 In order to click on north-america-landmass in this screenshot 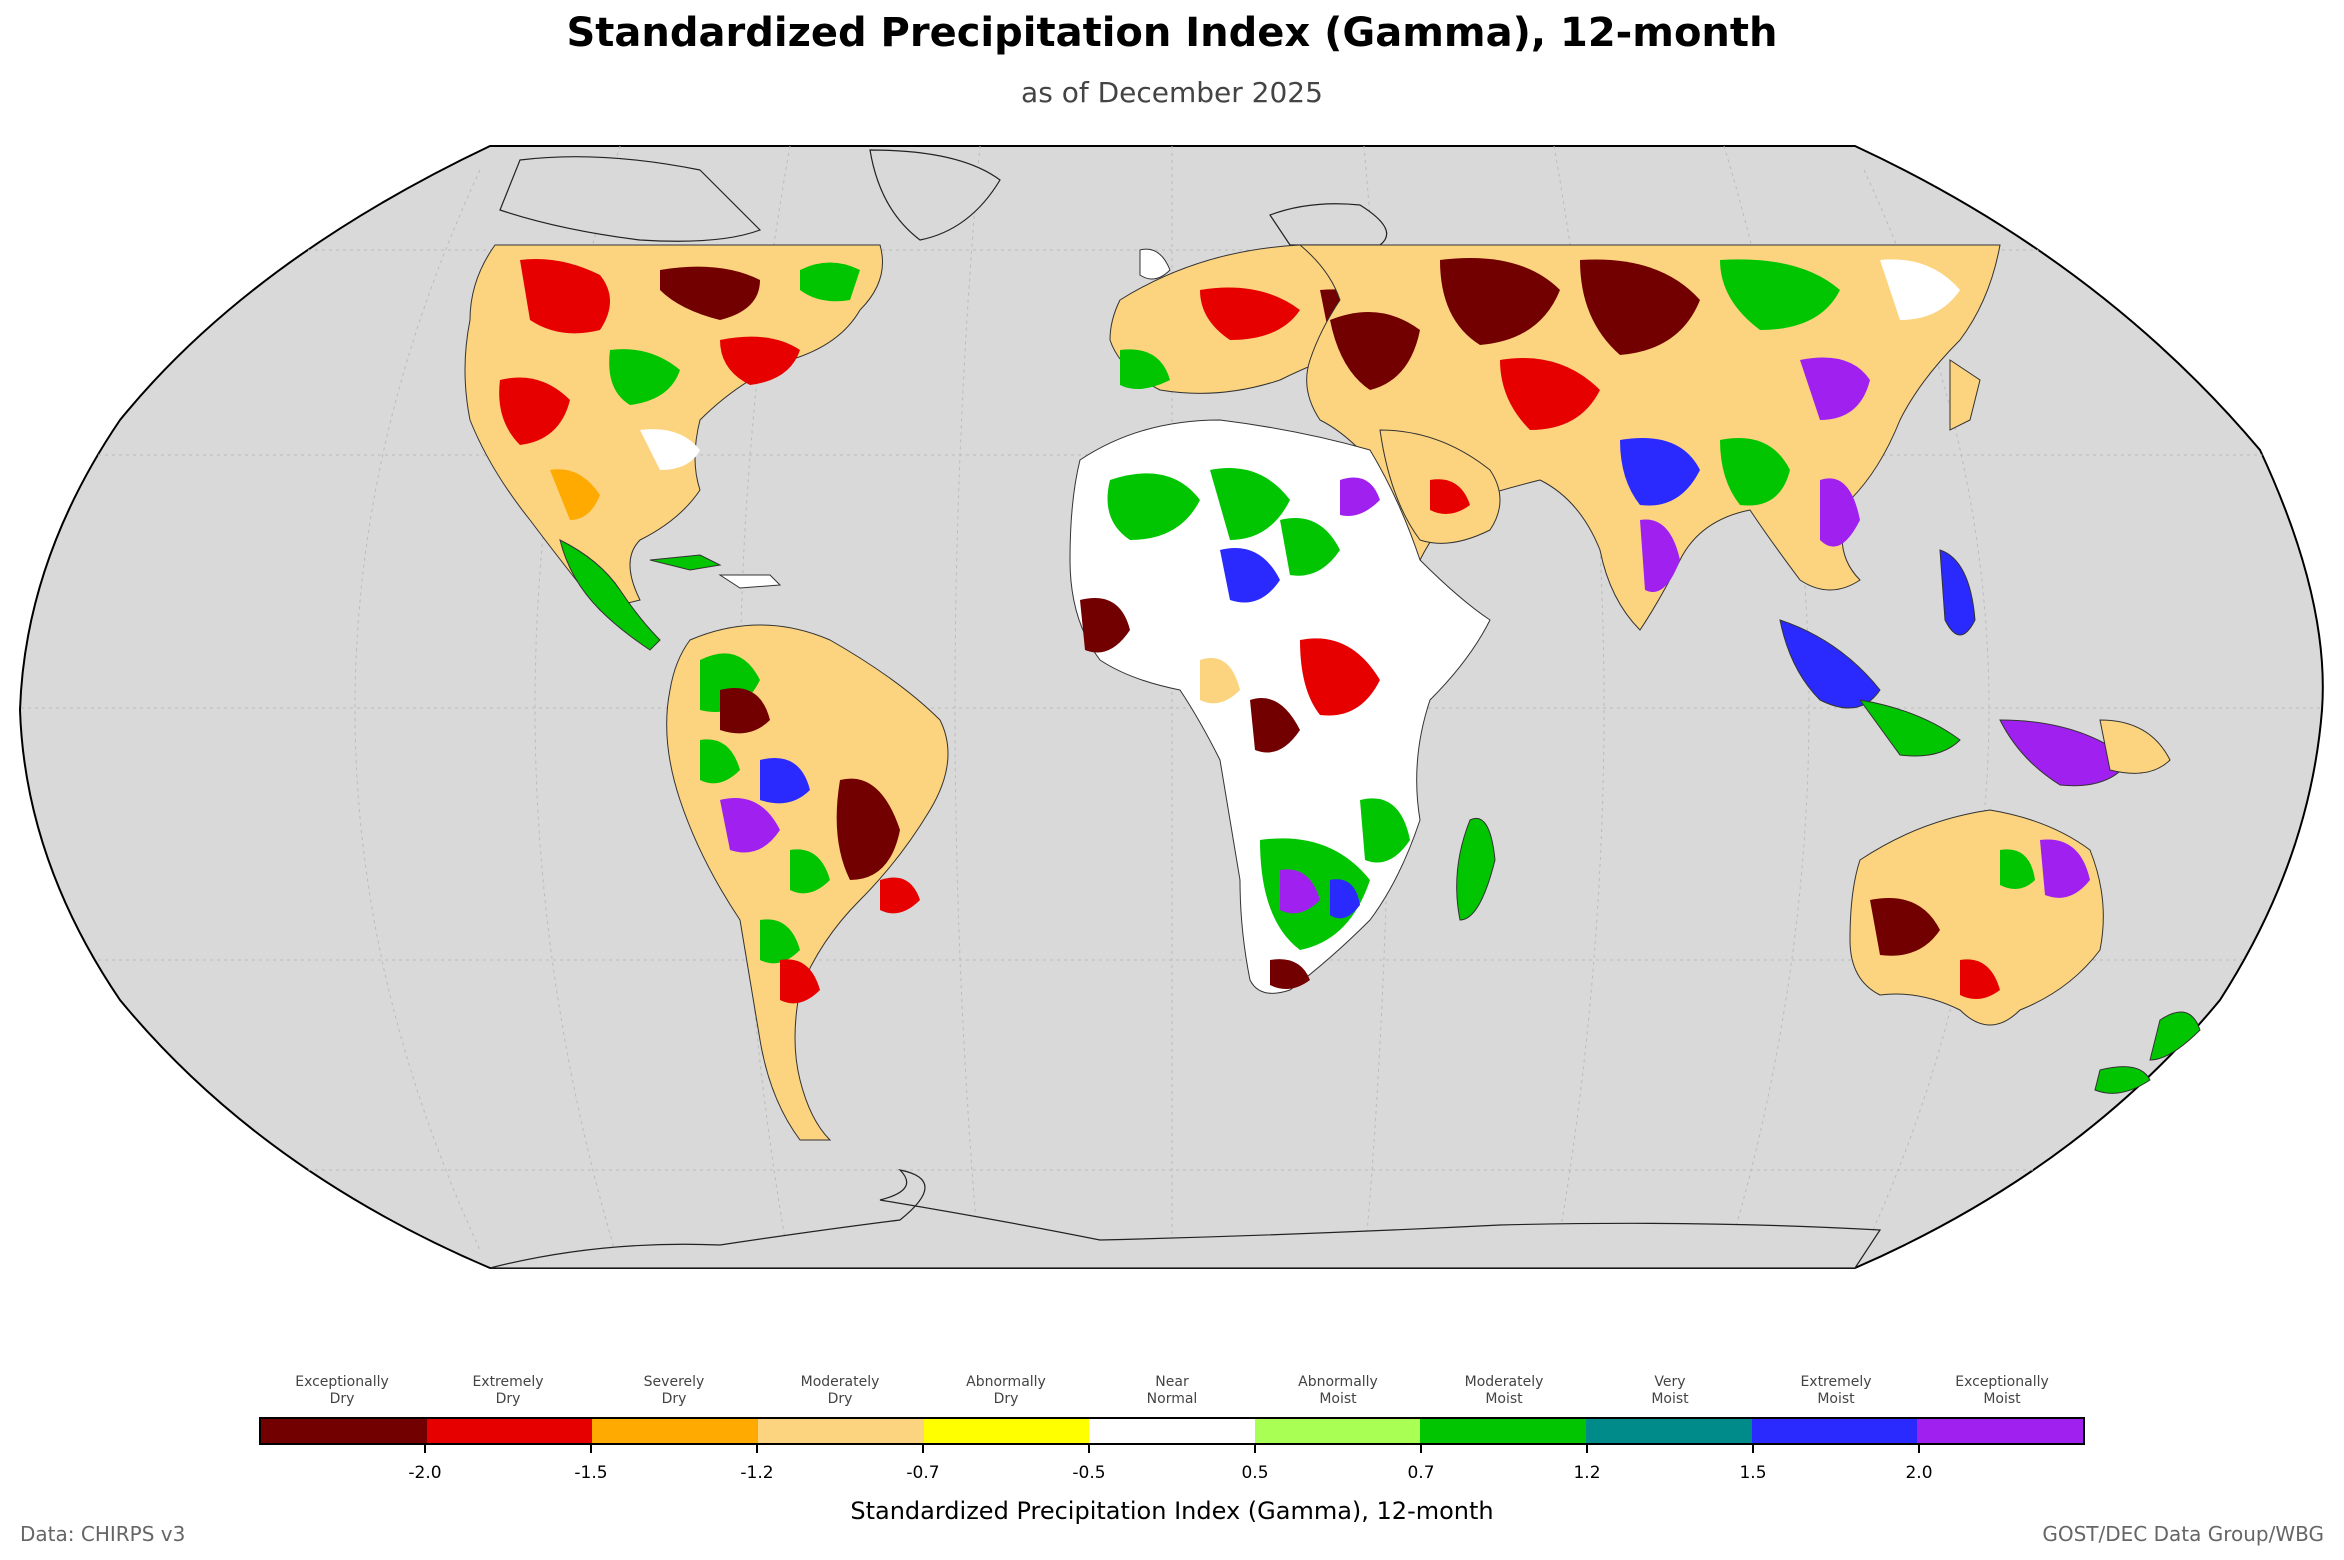, I will do `click(673, 447)`.